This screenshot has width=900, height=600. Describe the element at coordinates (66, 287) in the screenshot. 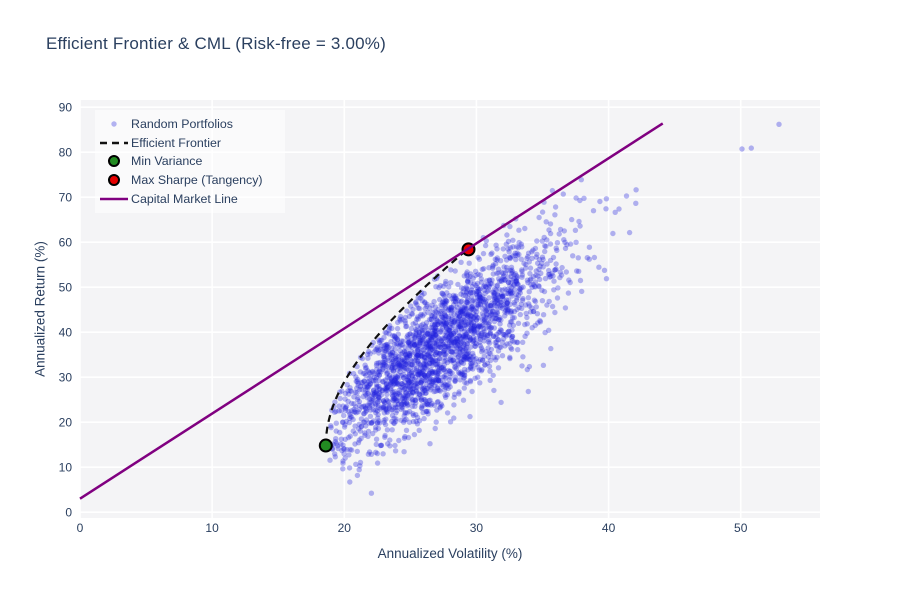

I see `y-tick-label: 50` at that location.